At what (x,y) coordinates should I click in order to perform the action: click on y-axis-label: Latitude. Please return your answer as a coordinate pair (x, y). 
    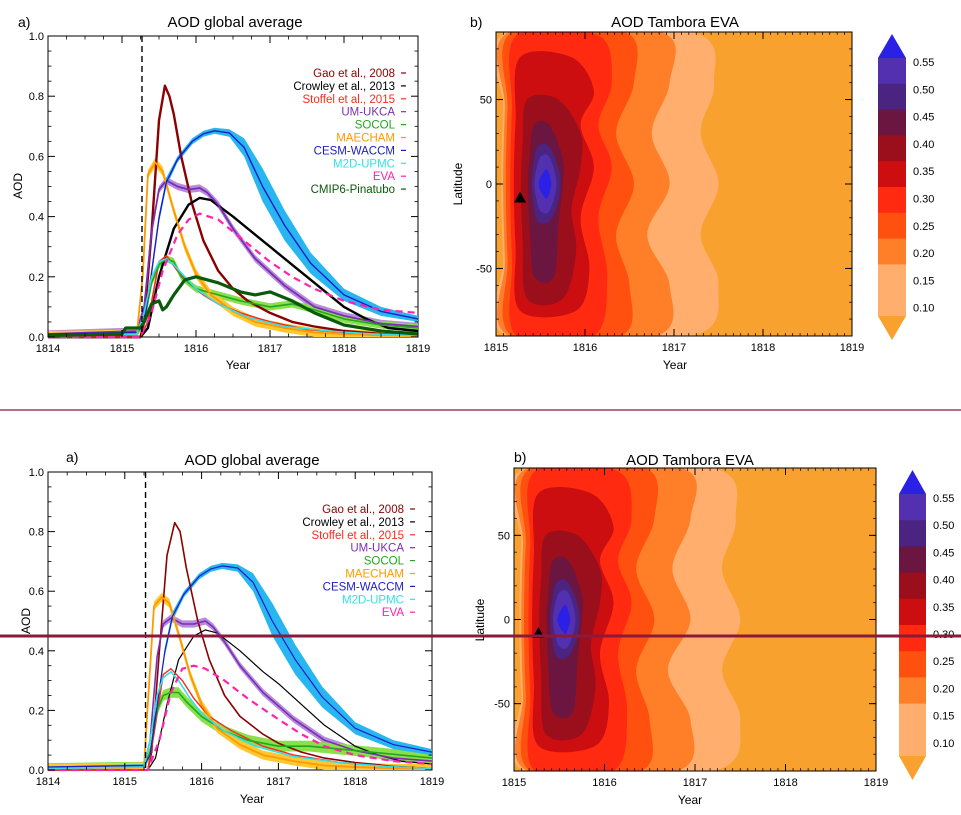
    Looking at the image, I should click on (458, 183).